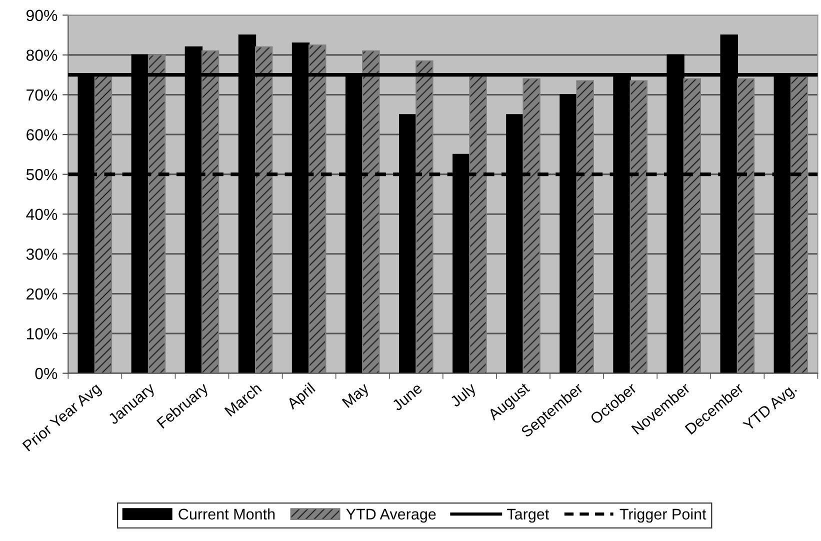 The image size is (821, 541). Describe the element at coordinates (226, 514) in the screenshot. I see `legend-label: Current Month` at that location.